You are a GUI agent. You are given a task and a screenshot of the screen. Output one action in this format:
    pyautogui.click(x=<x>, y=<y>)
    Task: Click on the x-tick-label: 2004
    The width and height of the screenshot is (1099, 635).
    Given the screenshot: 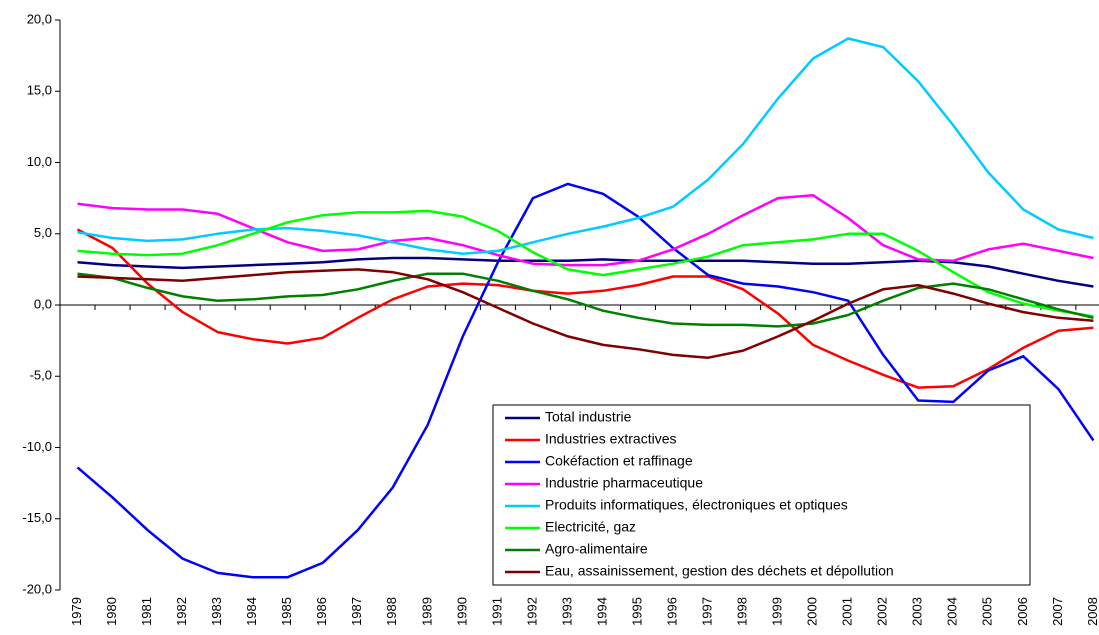 What is the action you would take?
    pyautogui.click(x=952, y=611)
    